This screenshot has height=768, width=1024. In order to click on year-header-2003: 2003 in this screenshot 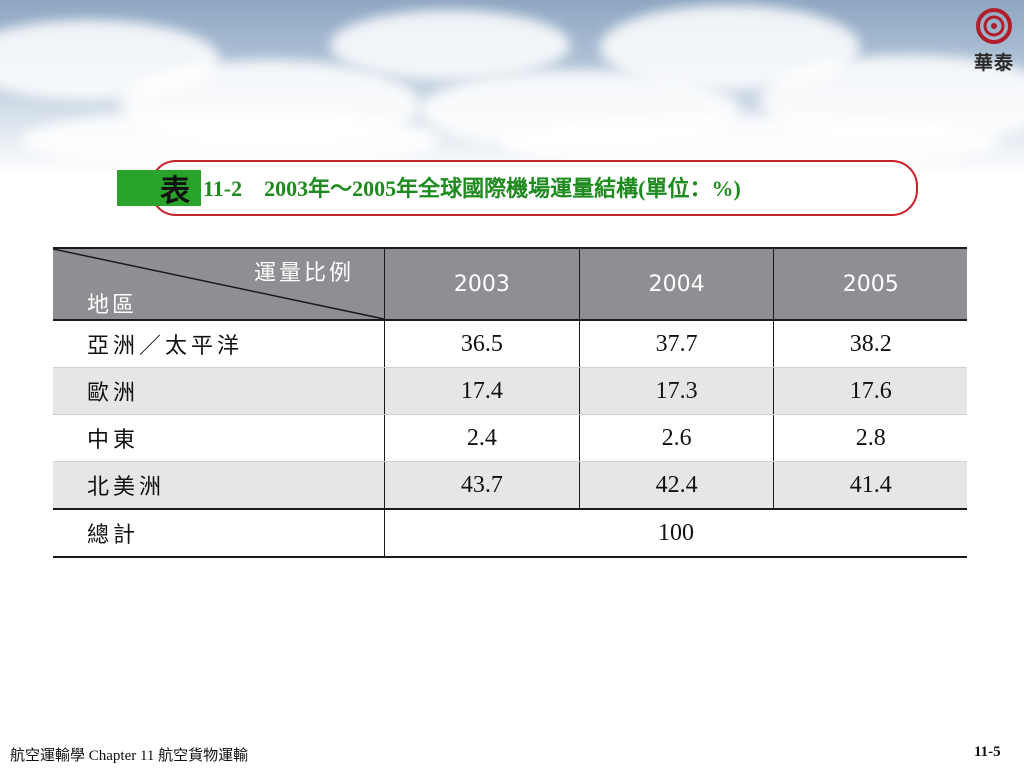, I will do `click(482, 284)`.